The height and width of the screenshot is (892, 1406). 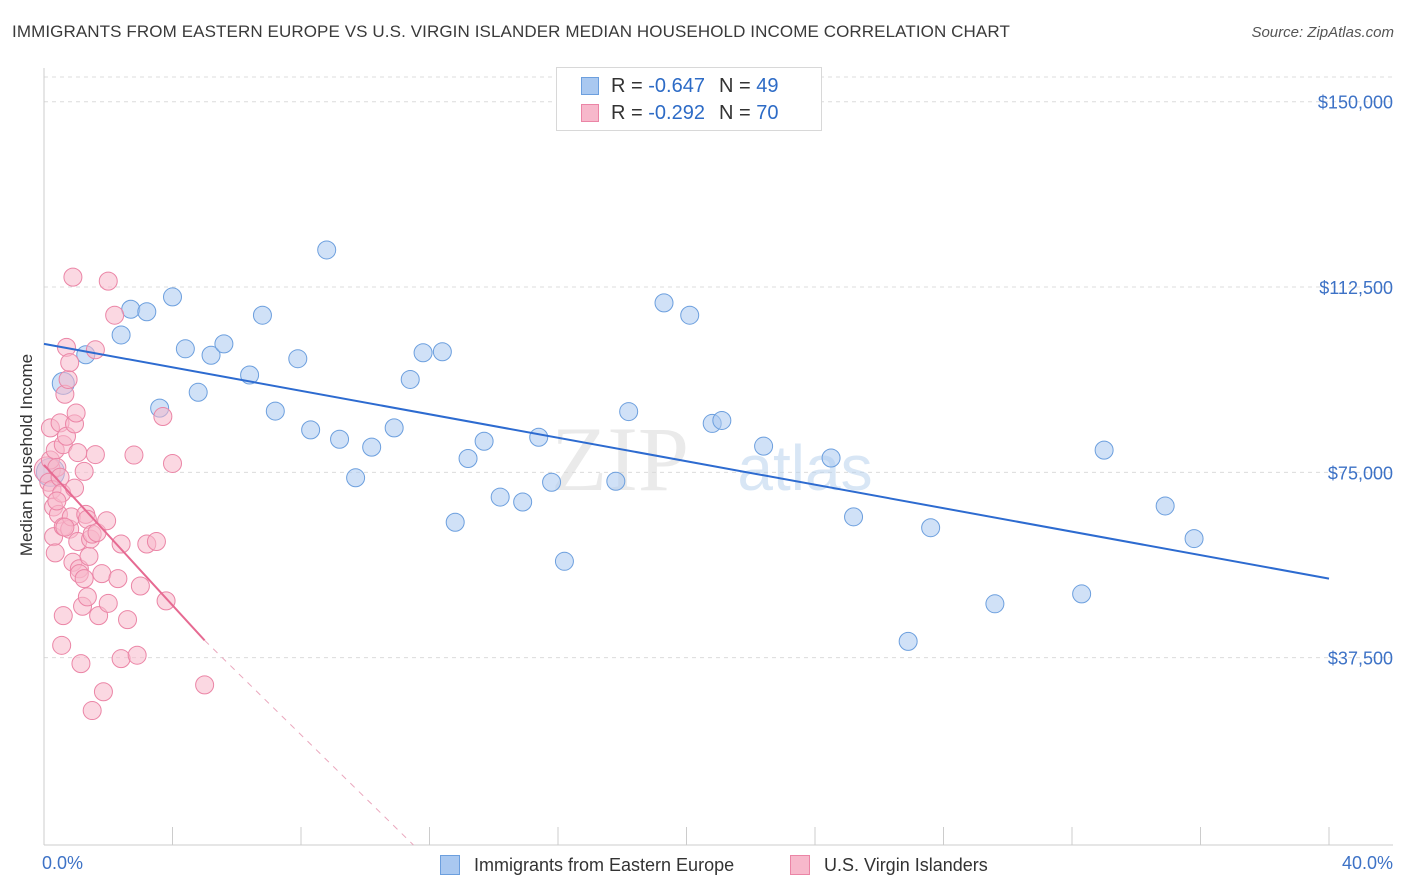 I want to click on stats-legend-row-eastern-europe: R = -0.647 N = 49, so click(x=679, y=86).